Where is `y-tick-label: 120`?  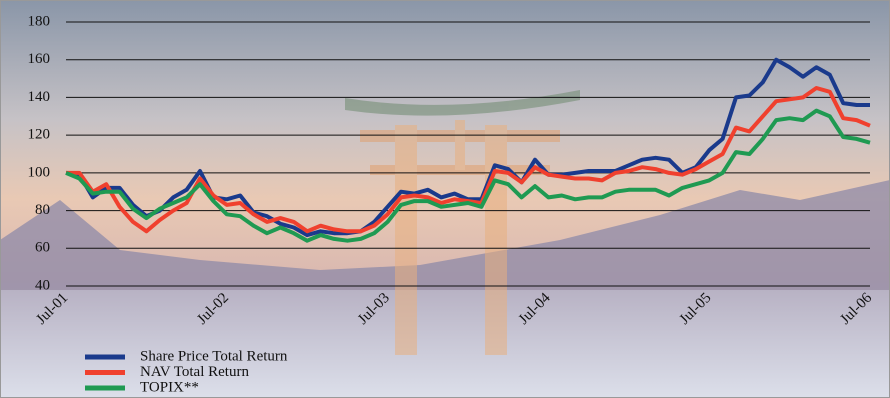
y-tick-label: 120 is located at coordinates (39, 135).